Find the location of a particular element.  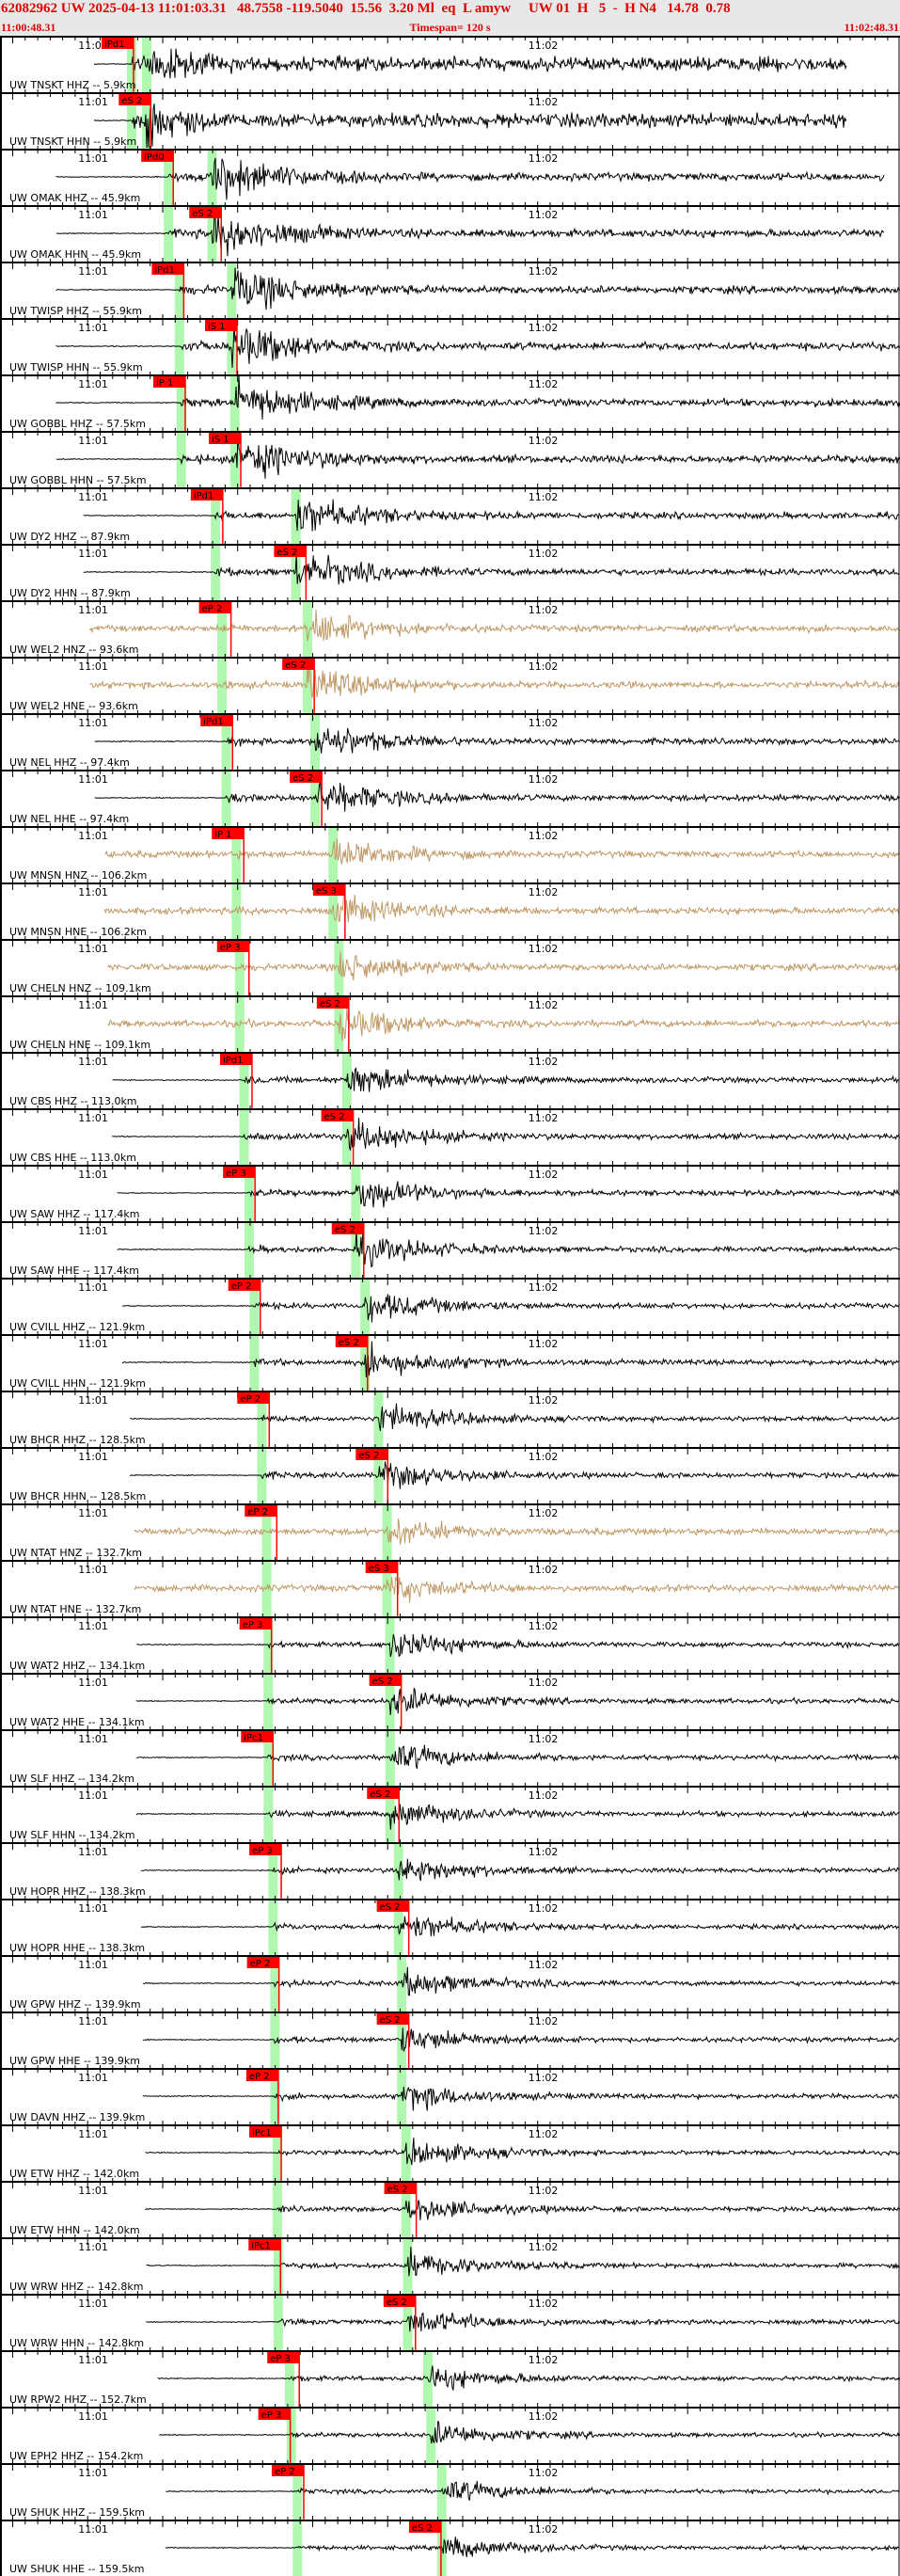

station-label: UW DY2 HHN -- 87.9km is located at coordinates (70, 593).